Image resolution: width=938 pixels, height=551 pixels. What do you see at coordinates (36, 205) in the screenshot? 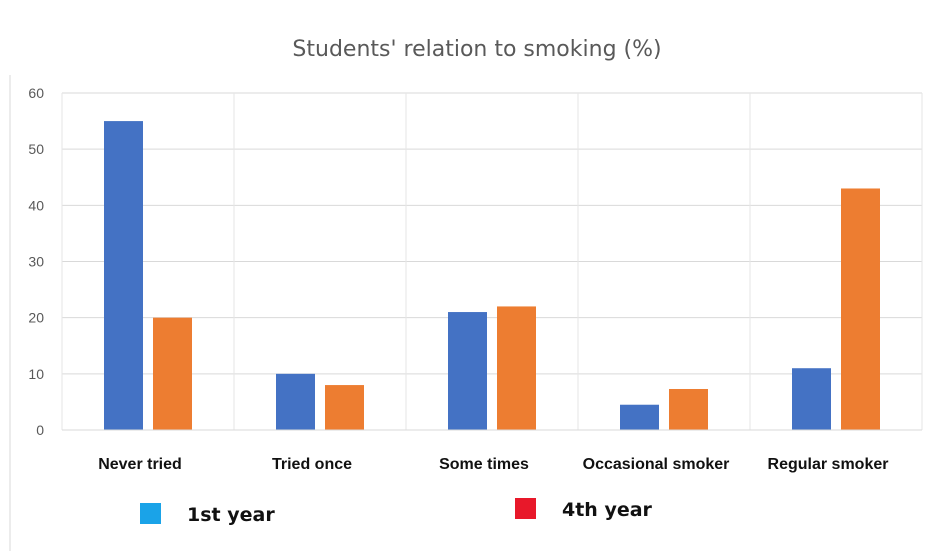
I see `y-tick-label: 40` at bounding box center [36, 205].